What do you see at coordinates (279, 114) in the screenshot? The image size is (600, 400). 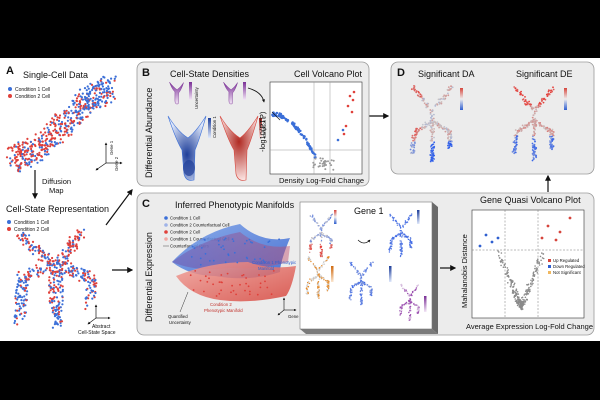 I see `volcano-point-negative` at bounding box center [279, 114].